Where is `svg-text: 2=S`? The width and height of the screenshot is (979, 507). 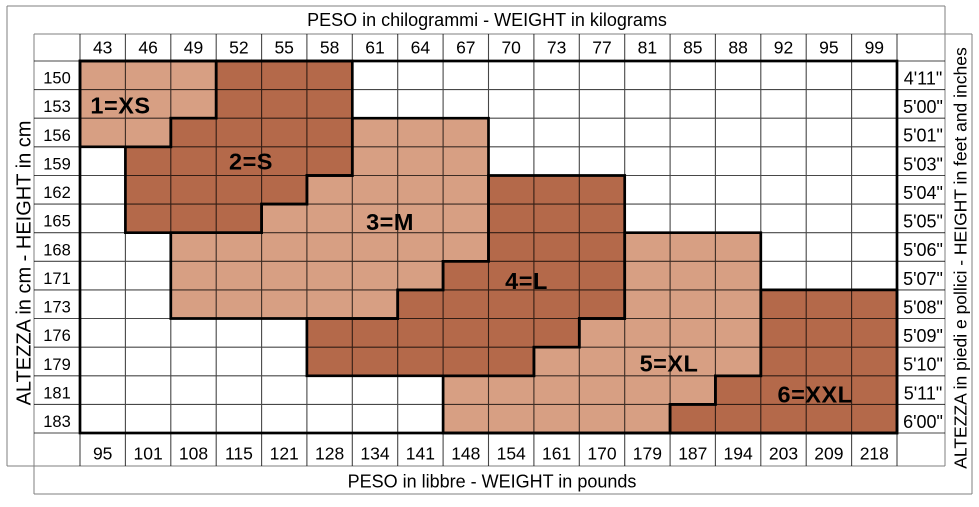
svg-text: 2=S is located at coordinates (251, 161).